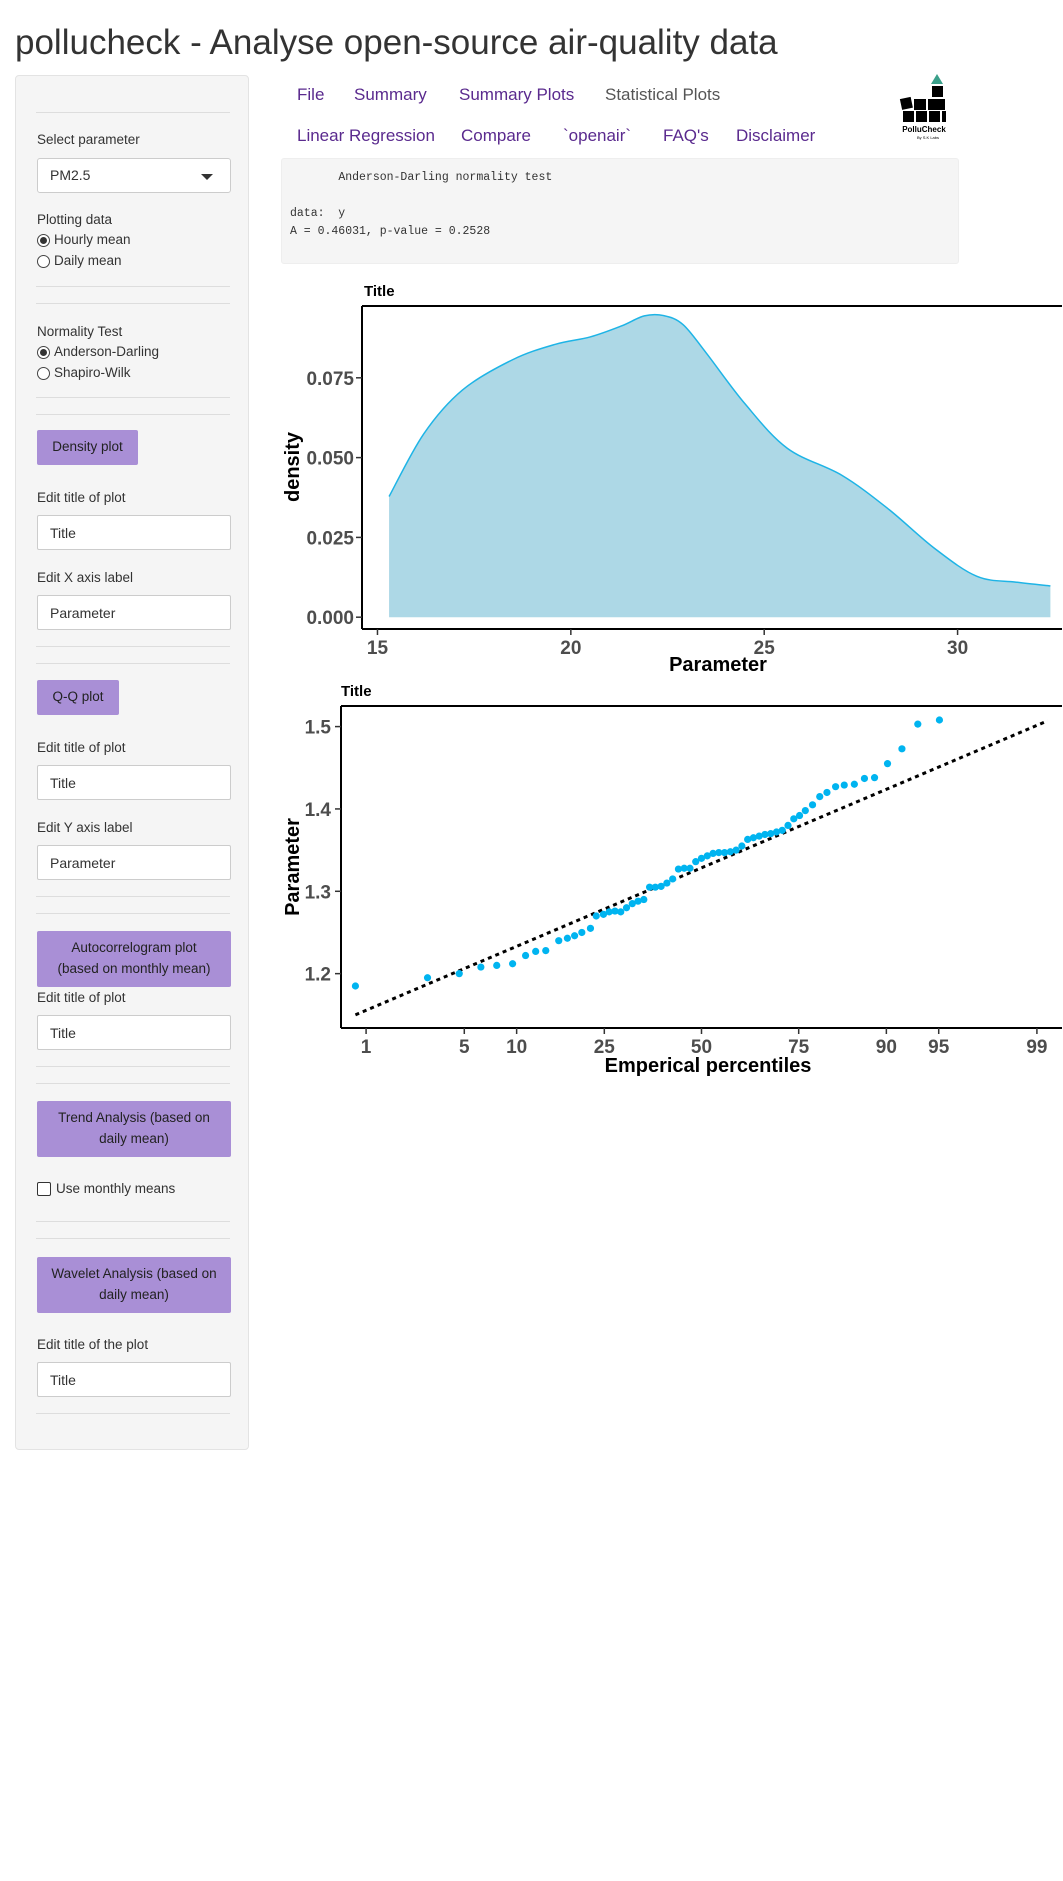 Image resolution: width=1063 pixels, height=1881 pixels. I want to click on tab-summary: Summary, so click(390, 94).